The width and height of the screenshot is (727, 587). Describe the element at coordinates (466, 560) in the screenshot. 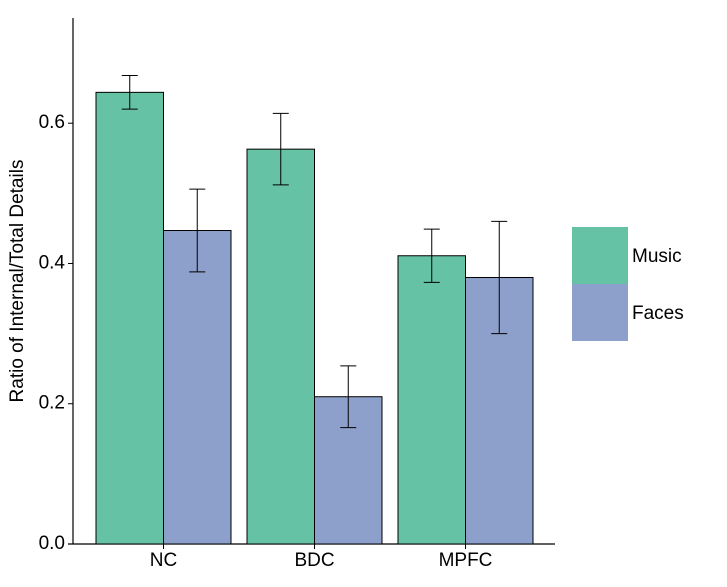

I see `x-tick-label: MPFC` at that location.